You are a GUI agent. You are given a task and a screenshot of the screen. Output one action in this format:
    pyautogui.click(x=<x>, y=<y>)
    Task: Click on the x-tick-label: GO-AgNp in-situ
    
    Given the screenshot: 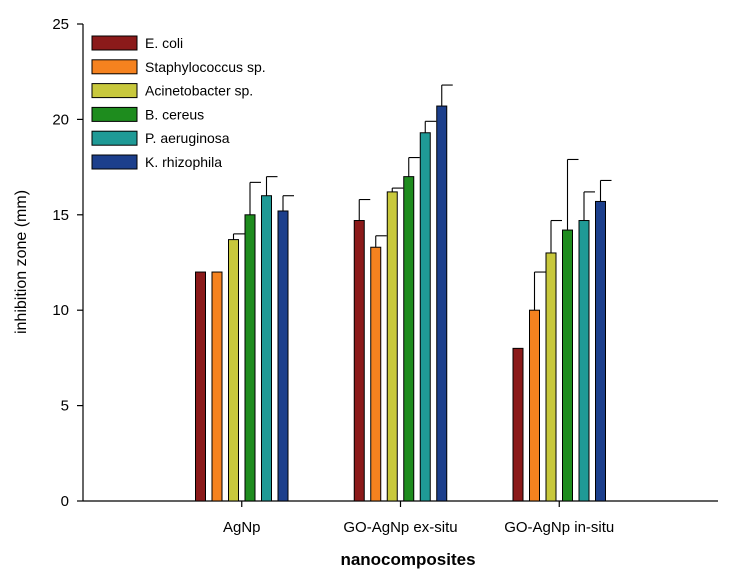 What is the action you would take?
    pyautogui.click(x=559, y=527)
    